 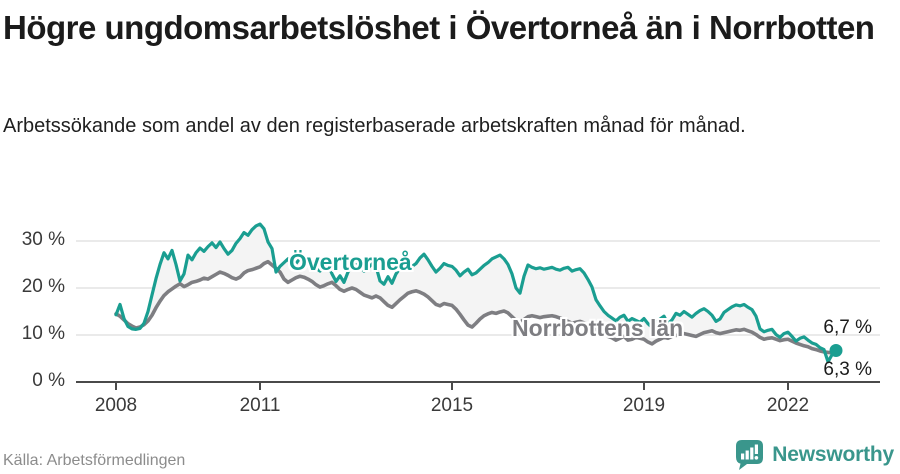 What do you see at coordinates (847, 327) in the screenshot?
I see `end-value-label-overtornea: 6,7 %` at bounding box center [847, 327].